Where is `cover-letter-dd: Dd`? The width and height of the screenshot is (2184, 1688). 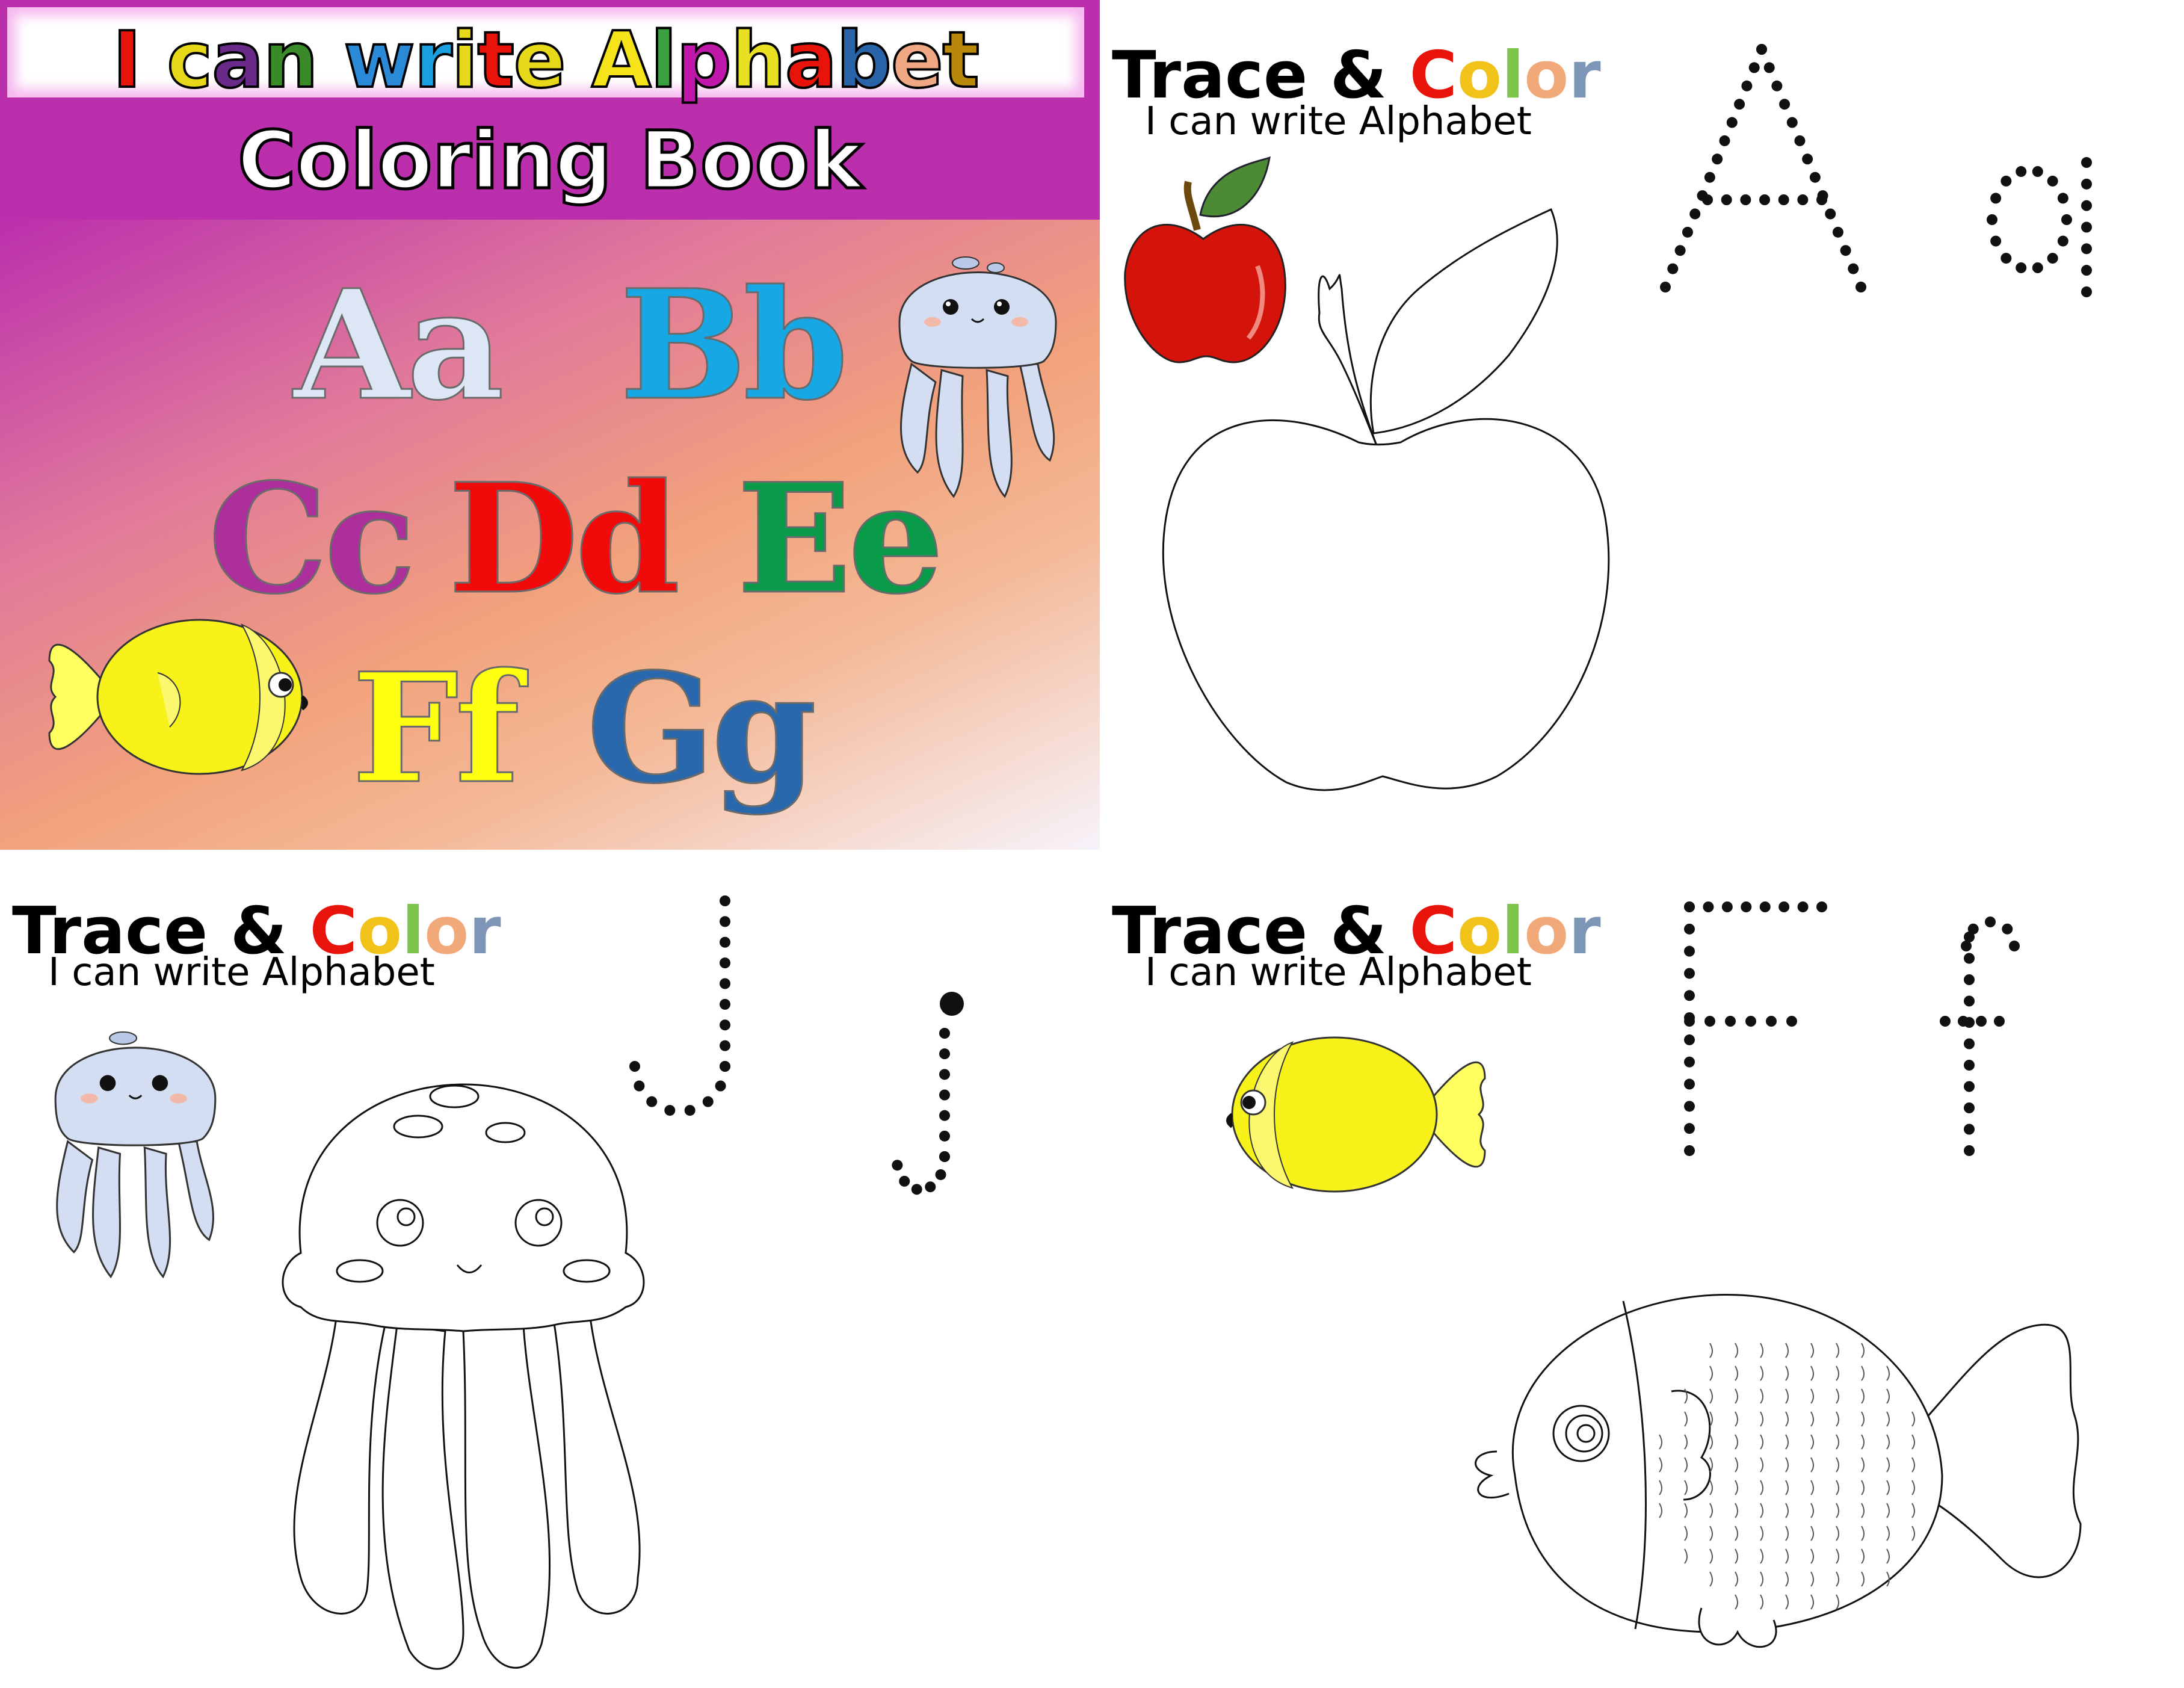 cover-letter-dd: Dd is located at coordinates (565, 538).